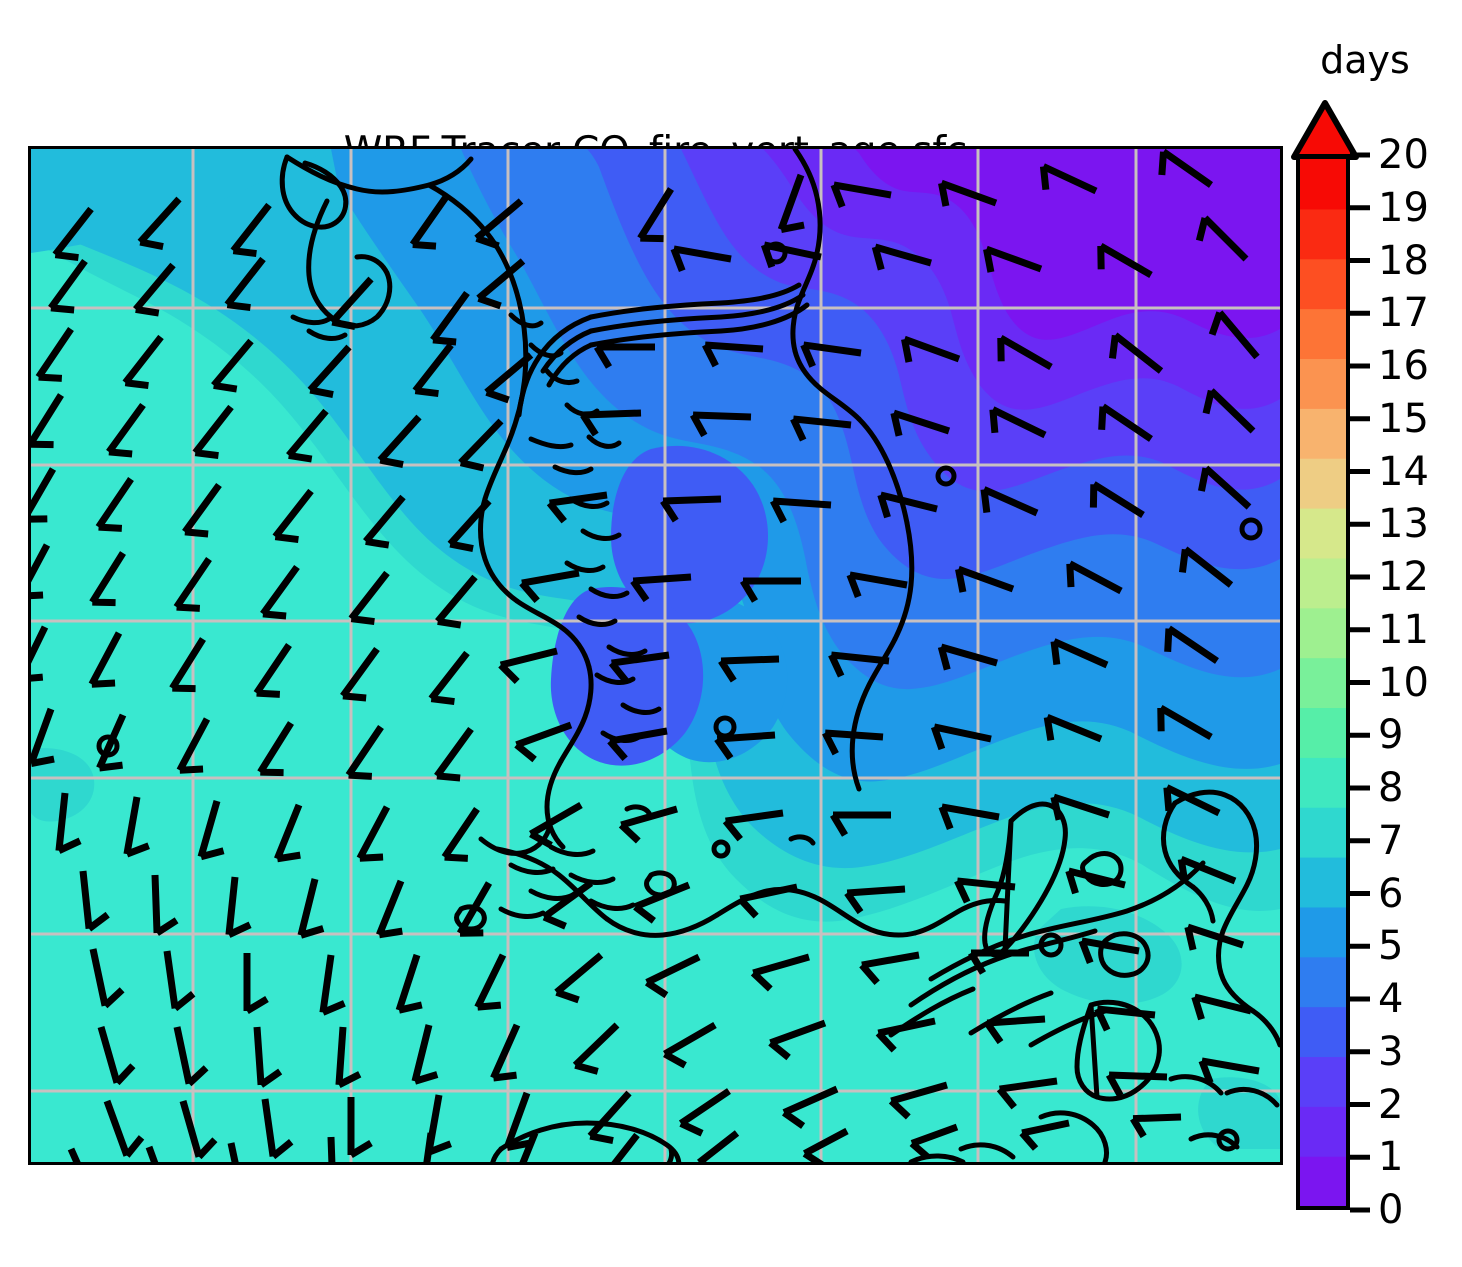 This screenshot has height=1267, width=1462. I want to click on colorbar-tick-label: 3, so click(1391, 1051).